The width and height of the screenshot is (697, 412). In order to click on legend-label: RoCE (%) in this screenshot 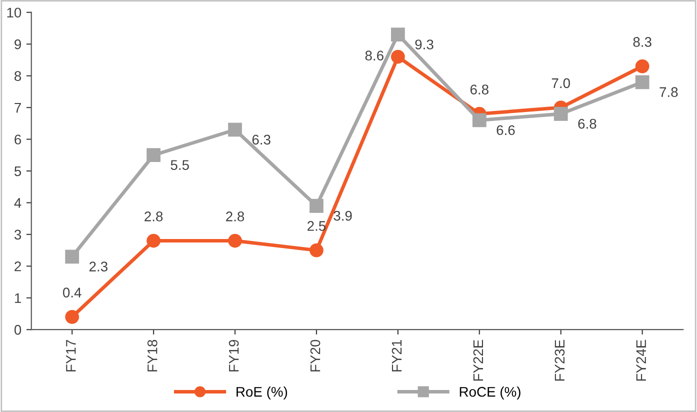, I will do `click(490, 393)`.